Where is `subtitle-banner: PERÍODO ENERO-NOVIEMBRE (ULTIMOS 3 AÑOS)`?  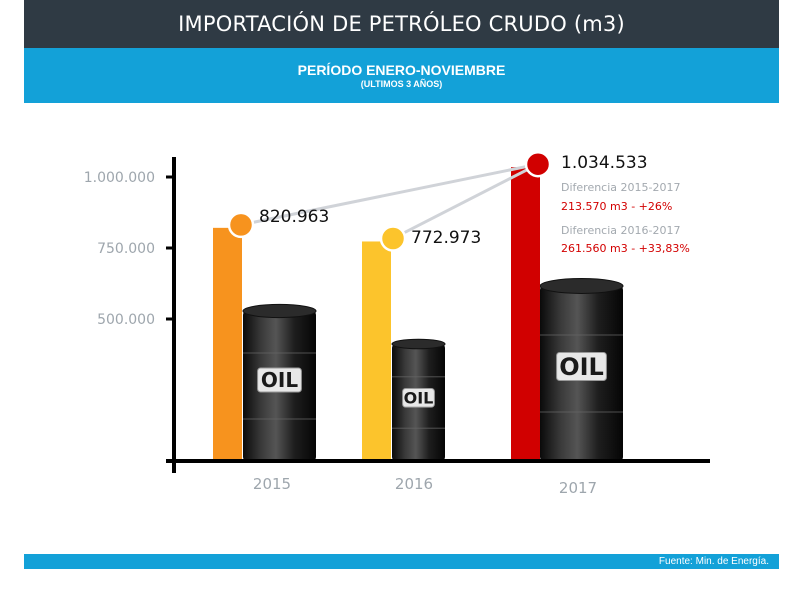
subtitle-banner: PERÍODO ENERO-NOVIEMBRE (ULTIMOS 3 AÑOS) is located at coordinates (401, 75).